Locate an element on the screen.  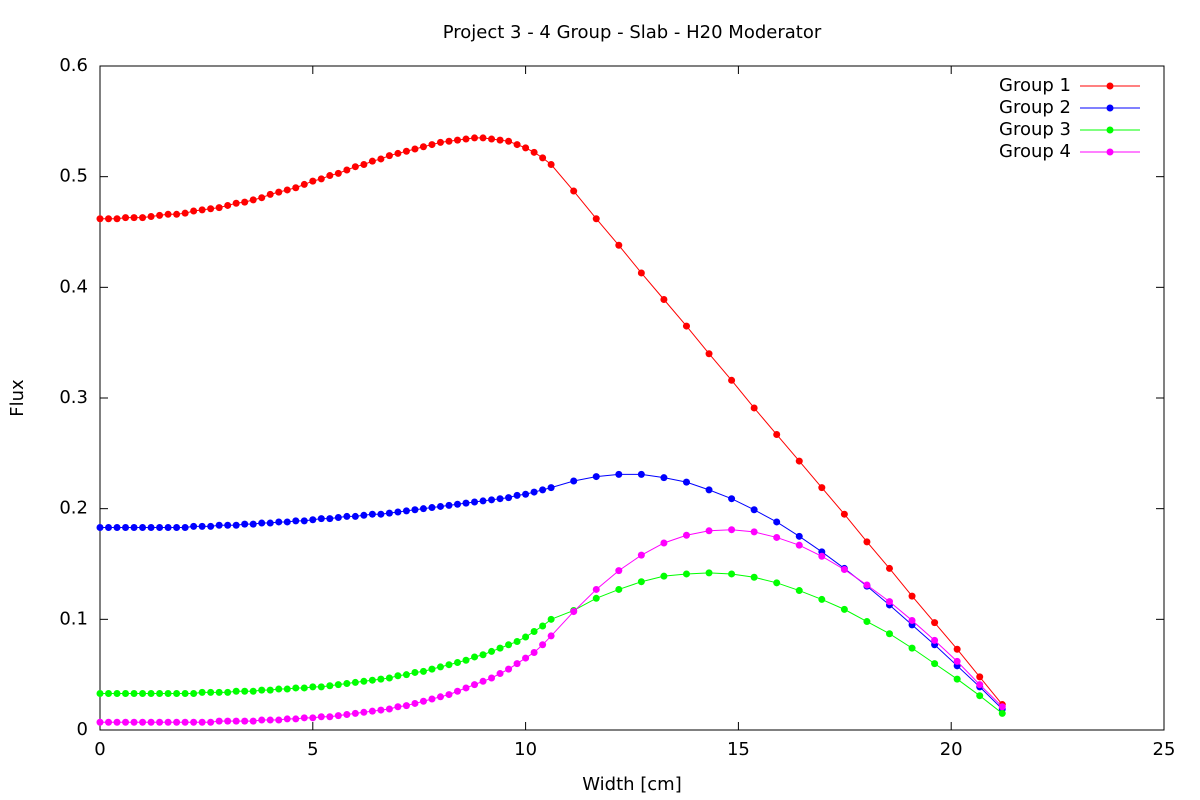
x-tick-label: 5 is located at coordinates (312, 749).